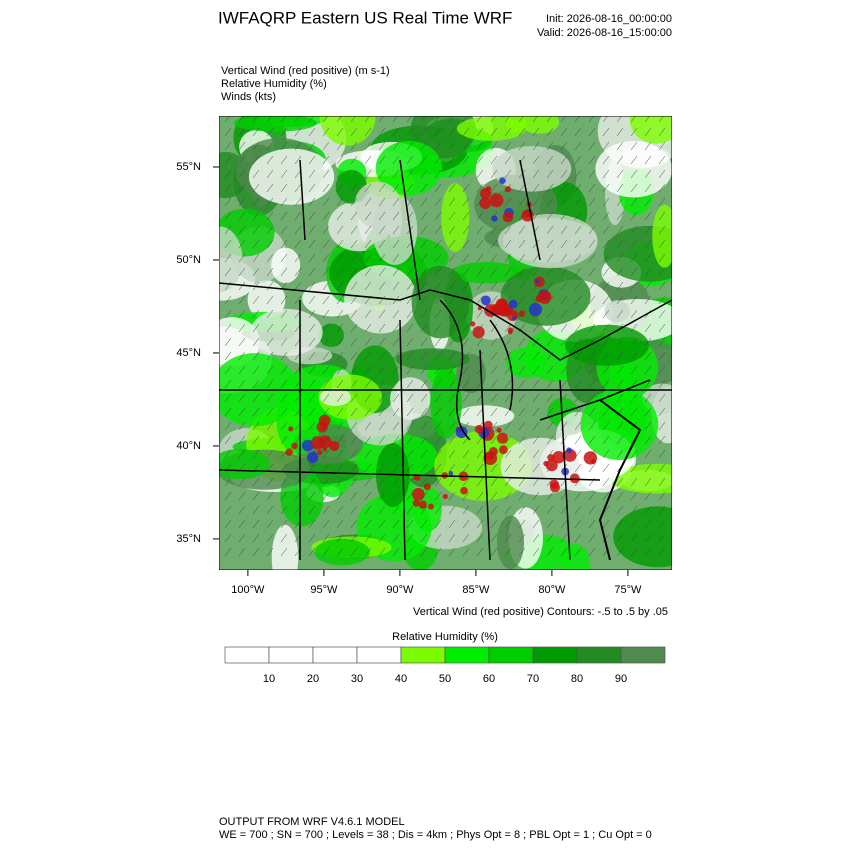  Describe the element at coordinates (511, 655) in the screenshot. I see `colorbar-box` at that location.